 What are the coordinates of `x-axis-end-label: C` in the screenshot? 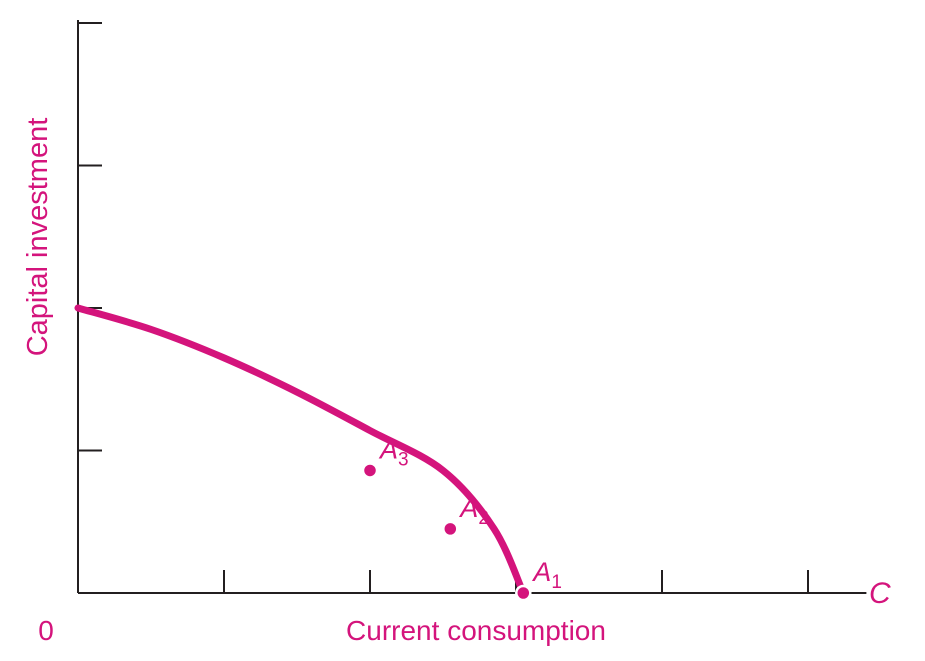 It's located at (880, 593).